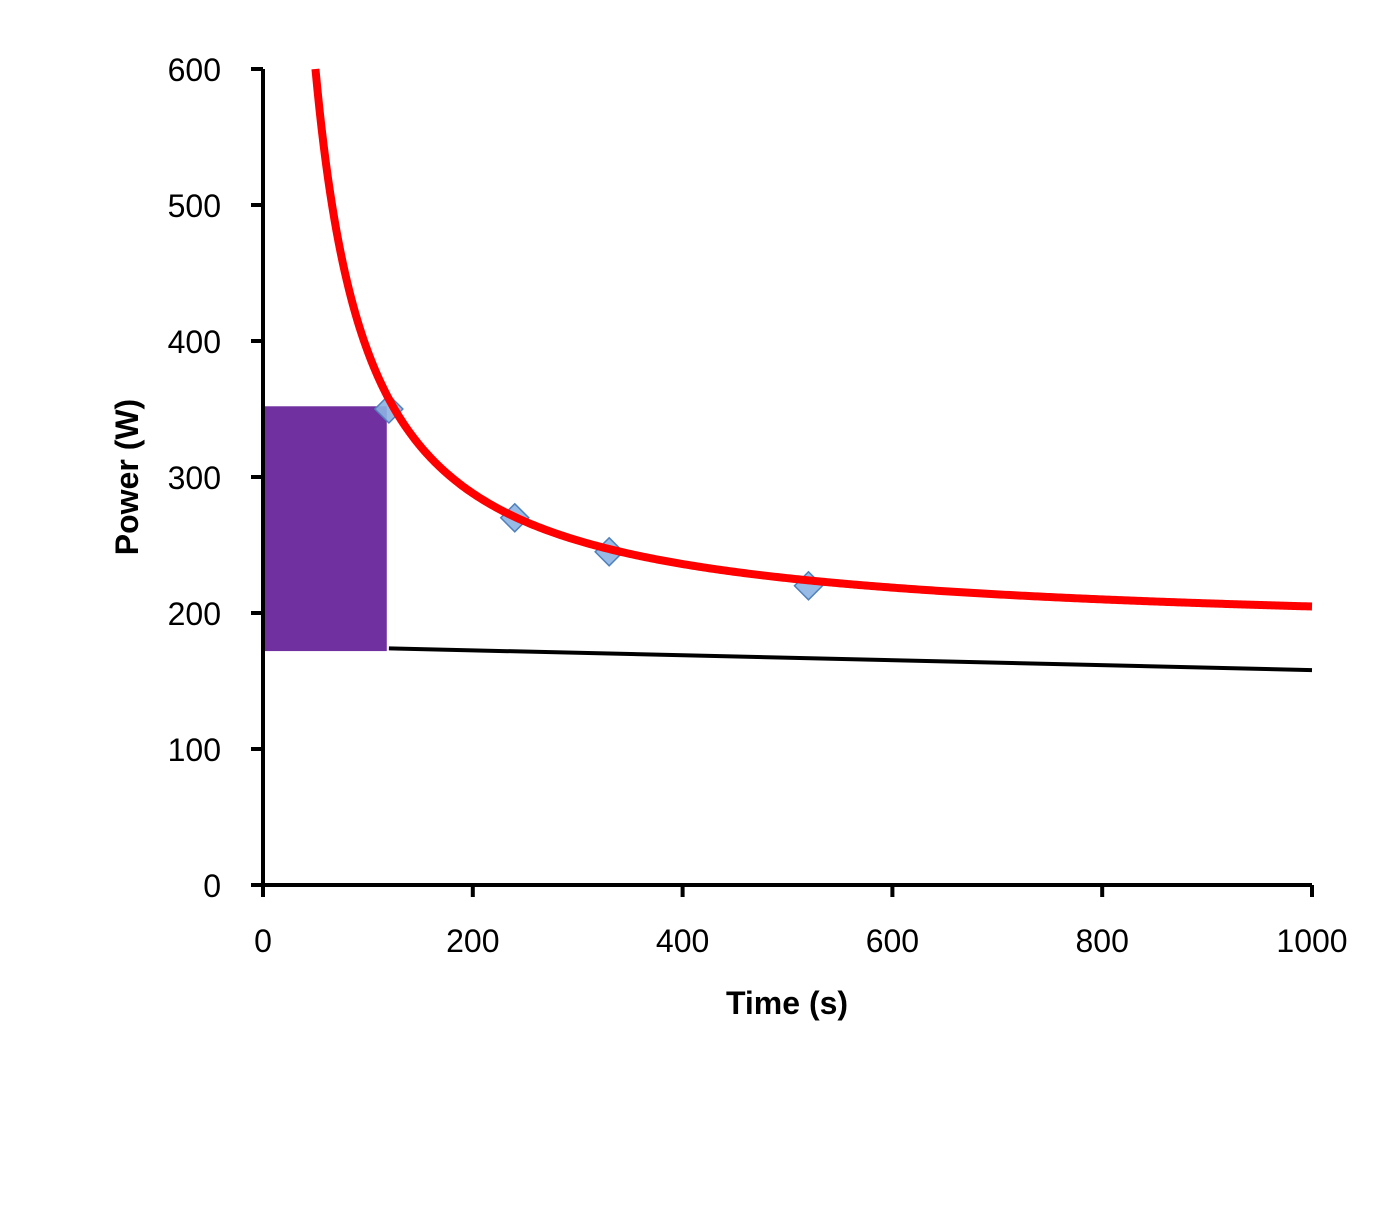 The width and height of the screenshot is (1393, 1216). What do you see at coordinates (1102, 941) in the screenshot?
I see `x-tick-label: 800` at bounding box center [1102, 941].